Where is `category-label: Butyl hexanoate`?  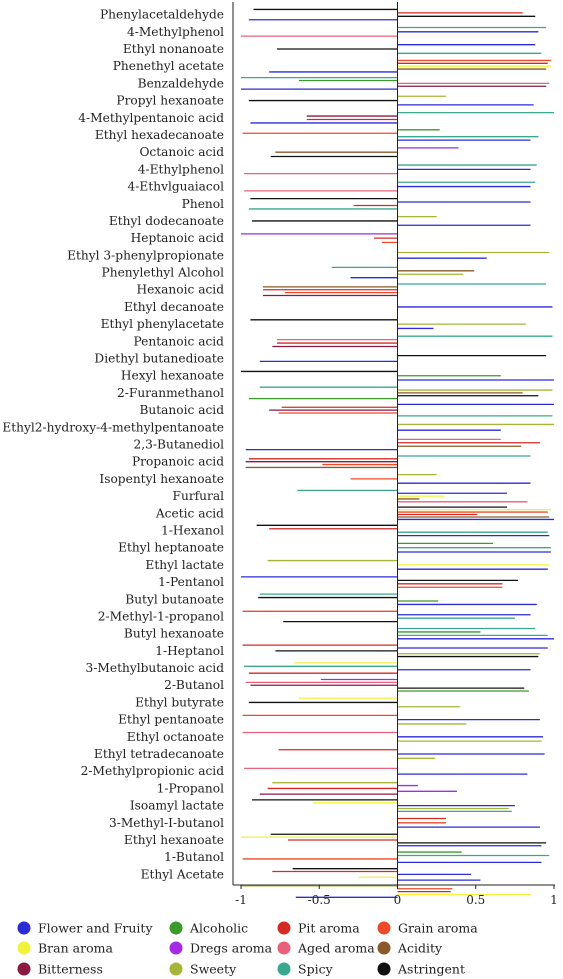
category-label: Butyl hexanoate is located at coordinates (174, 634).